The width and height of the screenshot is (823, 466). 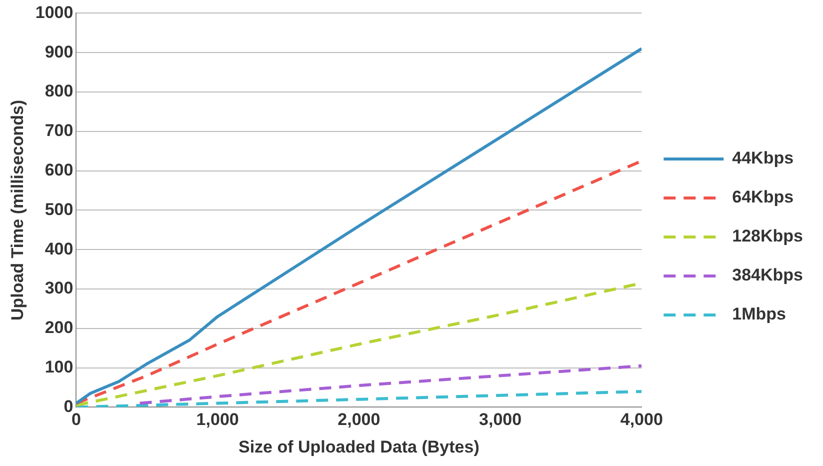 What do you see at coordinates (59, 366) in the screenshot?
I see `y-tick-label: 100` at bounding box center [59, 366].